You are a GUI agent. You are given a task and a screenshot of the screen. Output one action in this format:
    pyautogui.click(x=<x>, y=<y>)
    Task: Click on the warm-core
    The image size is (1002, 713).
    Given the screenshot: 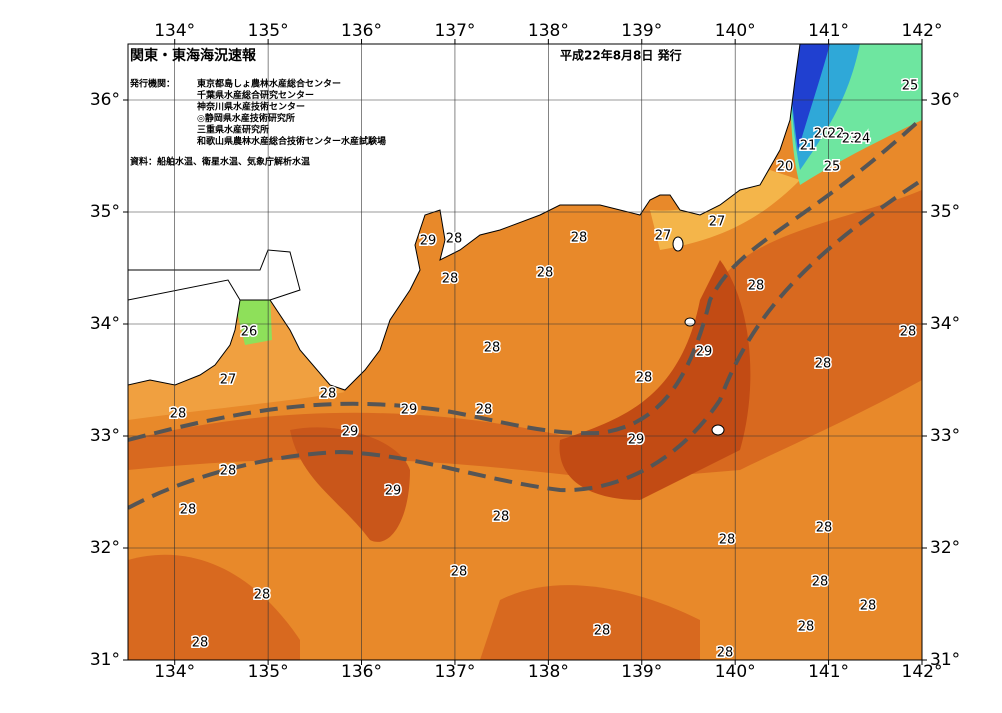 What is the action you would take?
    pyautogui.click(x=655, y=380)
    